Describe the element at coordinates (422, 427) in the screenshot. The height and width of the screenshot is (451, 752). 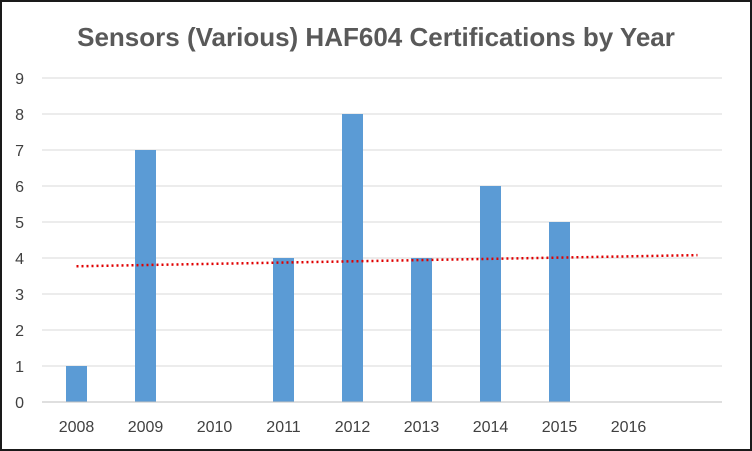
I see `x-tick-label: 2013` at that location.